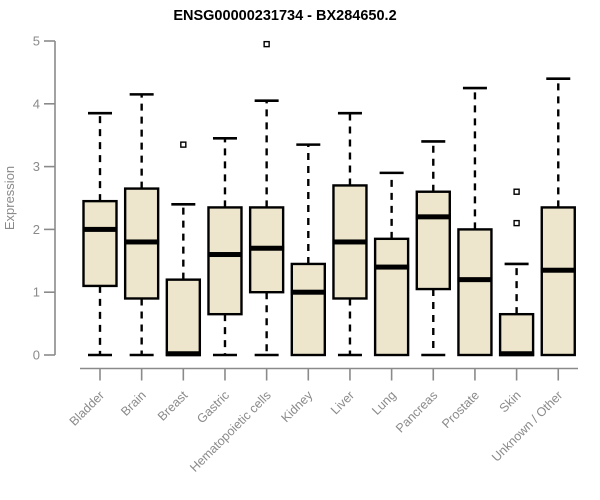 This screenshot has width=600, height=500. What do you see at coordinates (213, 407) in the screenshot?
I see `x-tick-label: Gastric` at bounding box center [213, 407].